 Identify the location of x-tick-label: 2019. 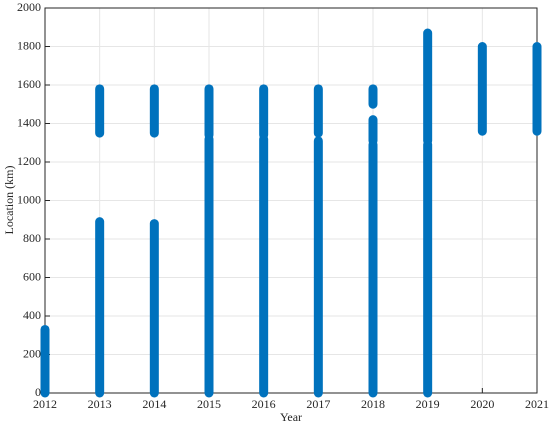
(428, 404).